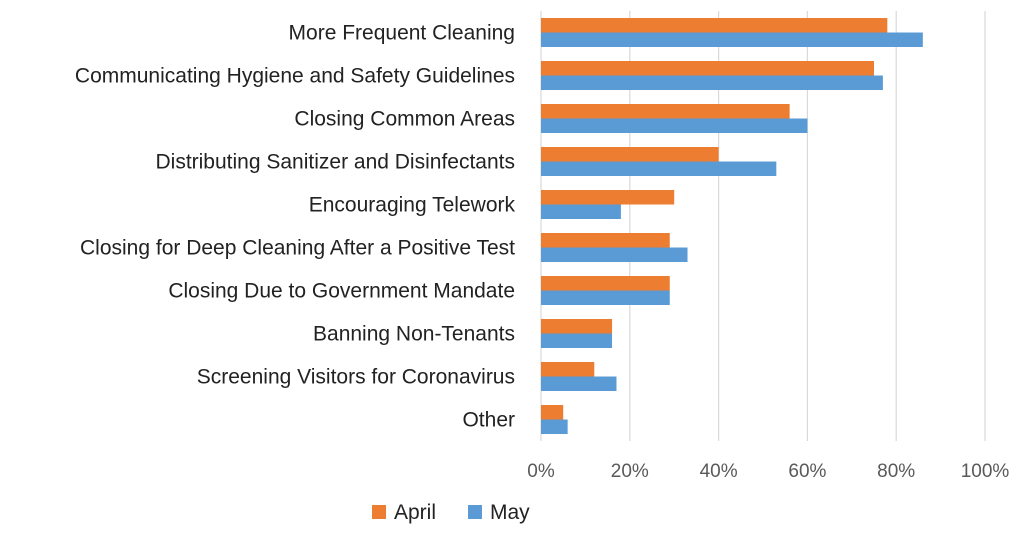 This screenshot has height=535, width=1024. What do you see at coordinates (768, 471) in the screenshot?
I see `x-tick-labels: 0% 20% 40% 60% 80% 100%` at bounding box center [768, 471].